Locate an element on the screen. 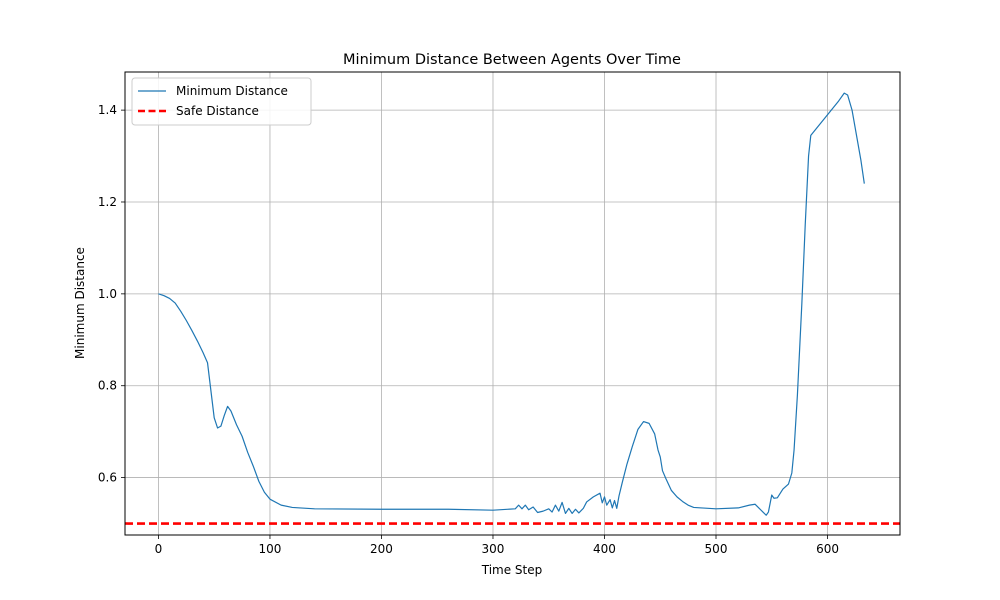  legend-label-minimum-distance: Minimum Distance is located at coordinates (232, 91).